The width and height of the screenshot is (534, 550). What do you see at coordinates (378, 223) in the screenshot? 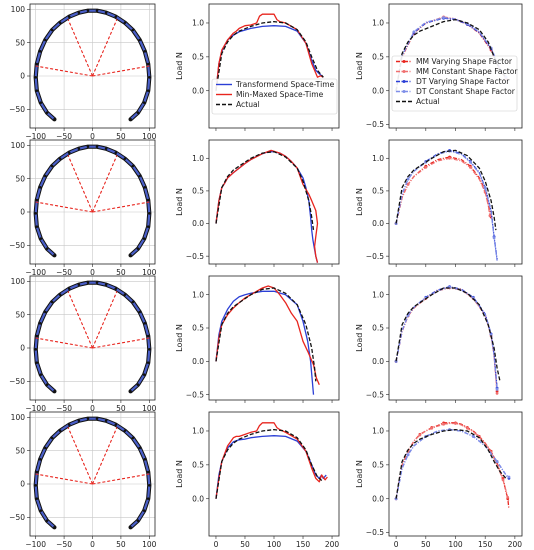
I see `y-tick-label: 0.0` at bounding box center [378, 223].